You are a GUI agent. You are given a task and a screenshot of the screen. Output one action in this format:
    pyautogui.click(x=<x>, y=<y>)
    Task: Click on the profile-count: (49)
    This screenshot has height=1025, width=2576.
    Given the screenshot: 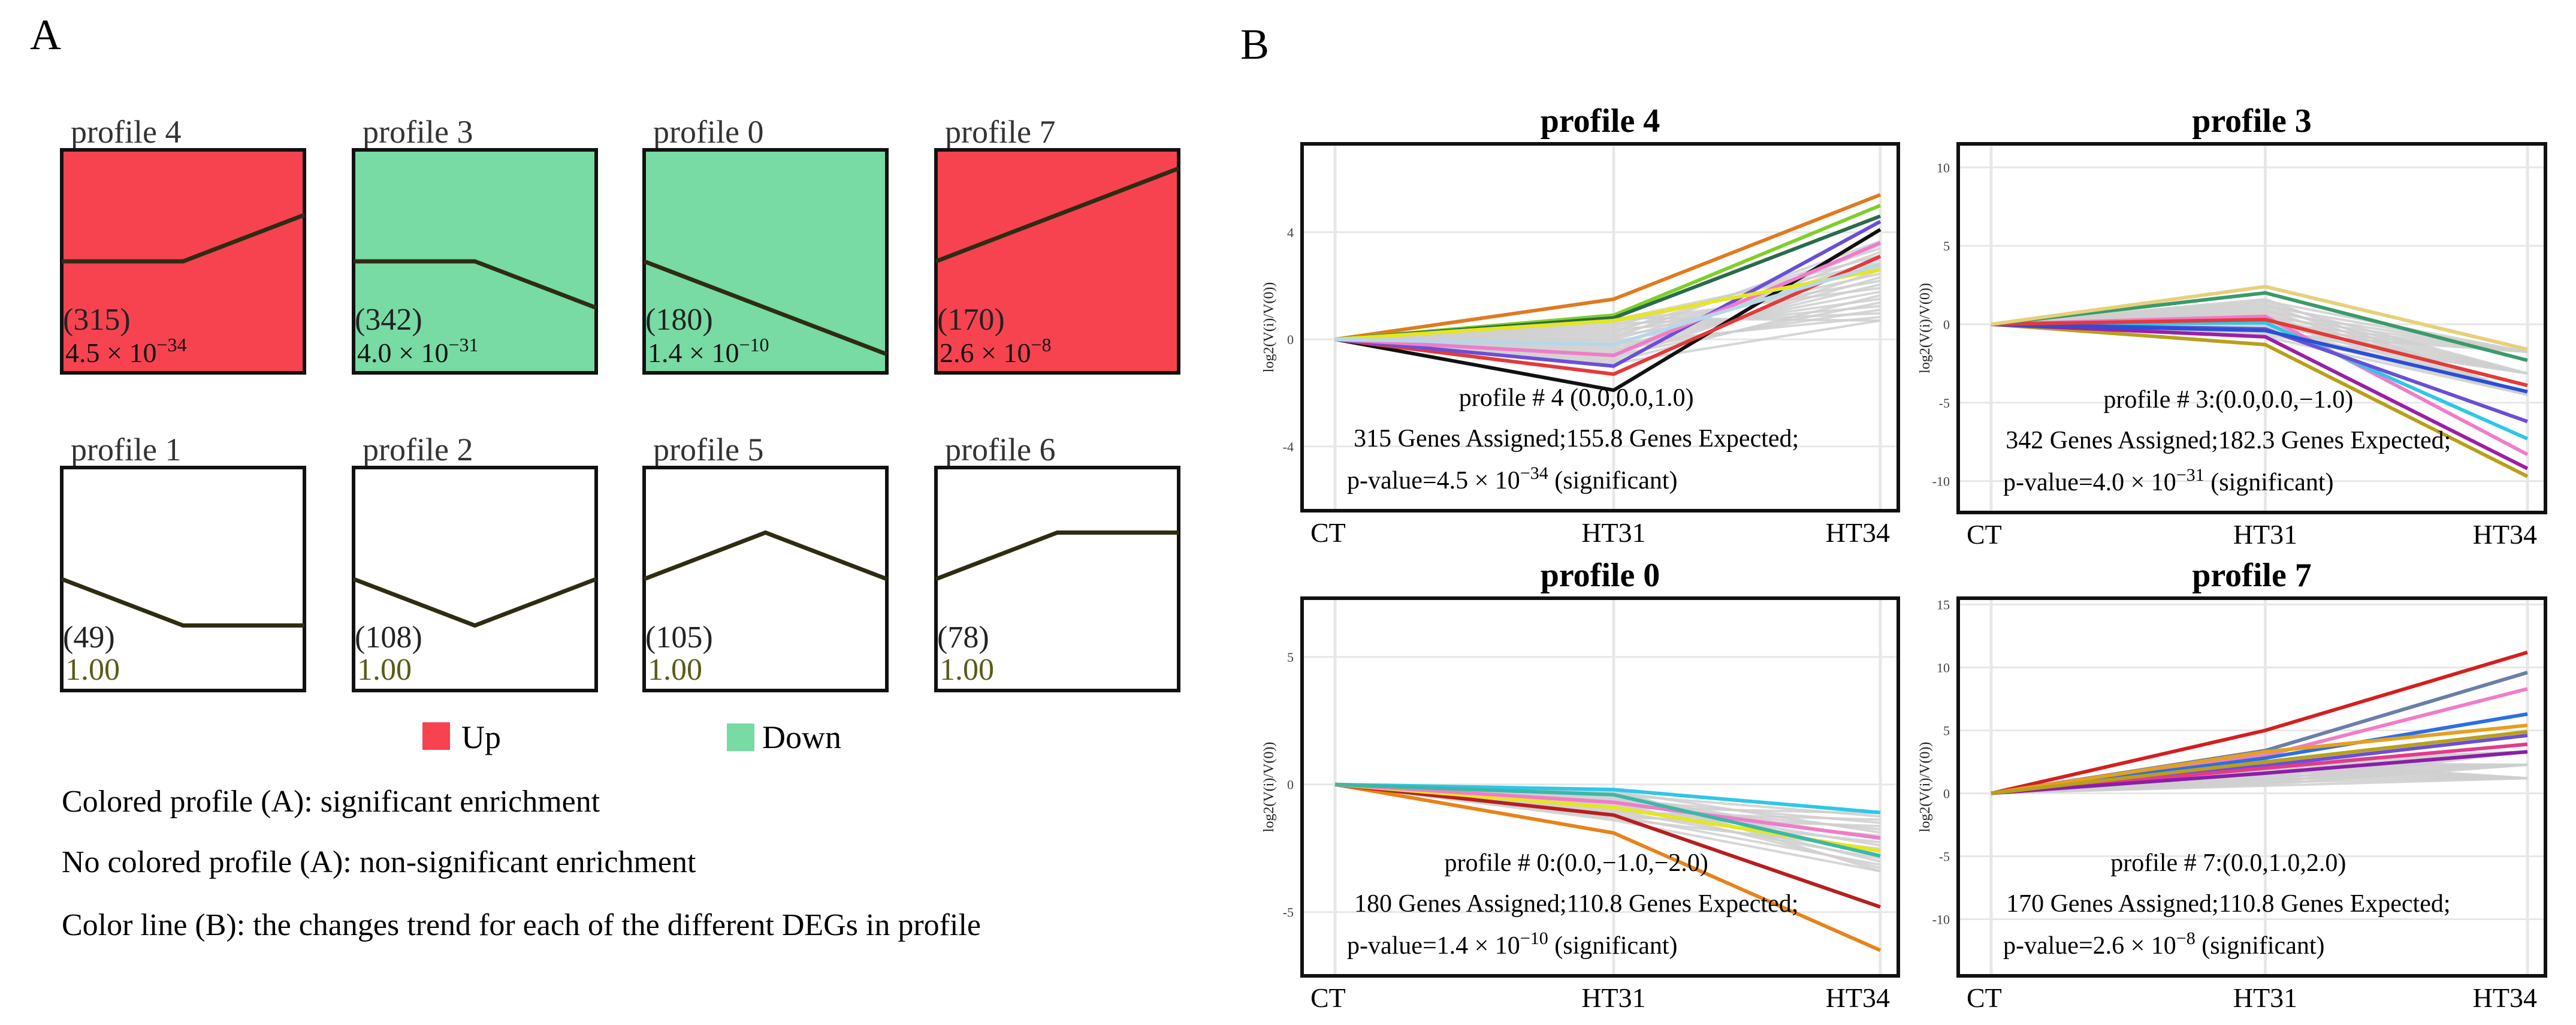 What is the action you would take?
    pyautogui.click(x=89, y=637)
    